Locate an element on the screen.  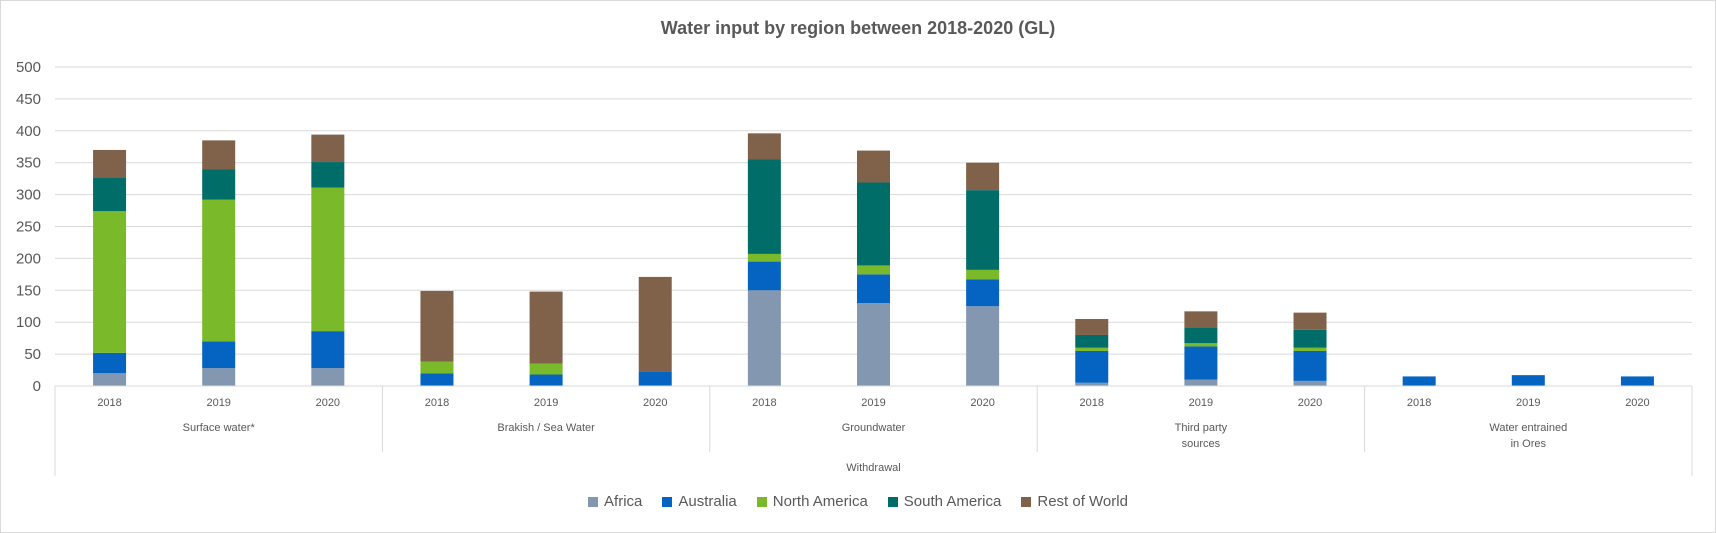
legend-item: Australia is located at coordinates (699, 501).